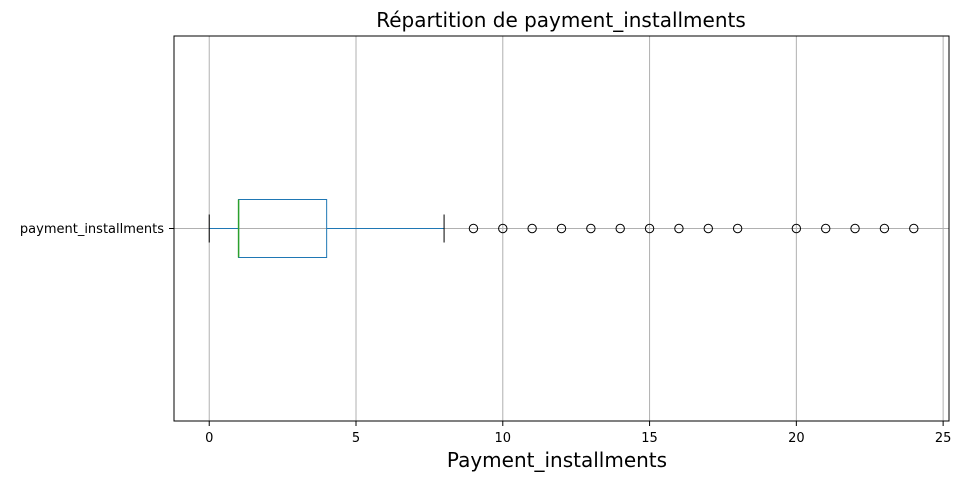  Describe the element at coordinates (578, 433) in the screenshot. I see `x-axis-ticks: 0 5 10 15 20 25` at that location.